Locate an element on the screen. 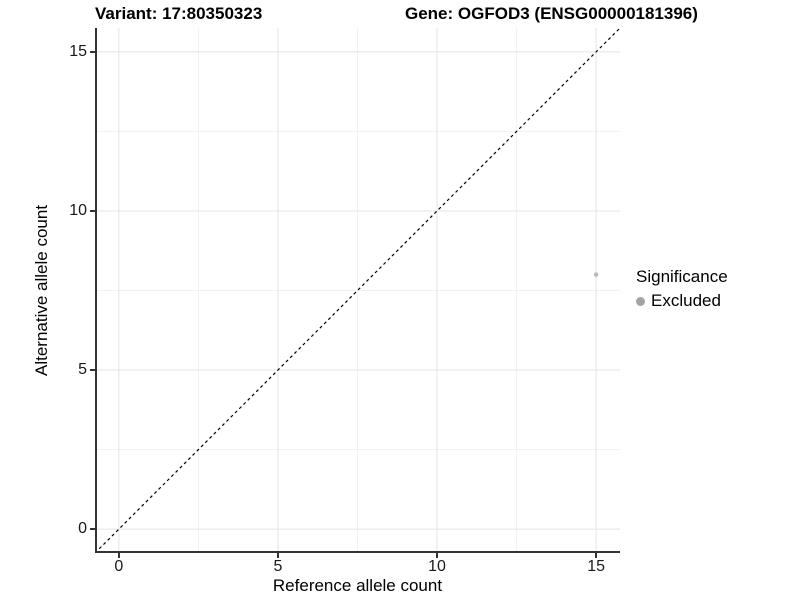  data-point is located at coordinates (596, 274).